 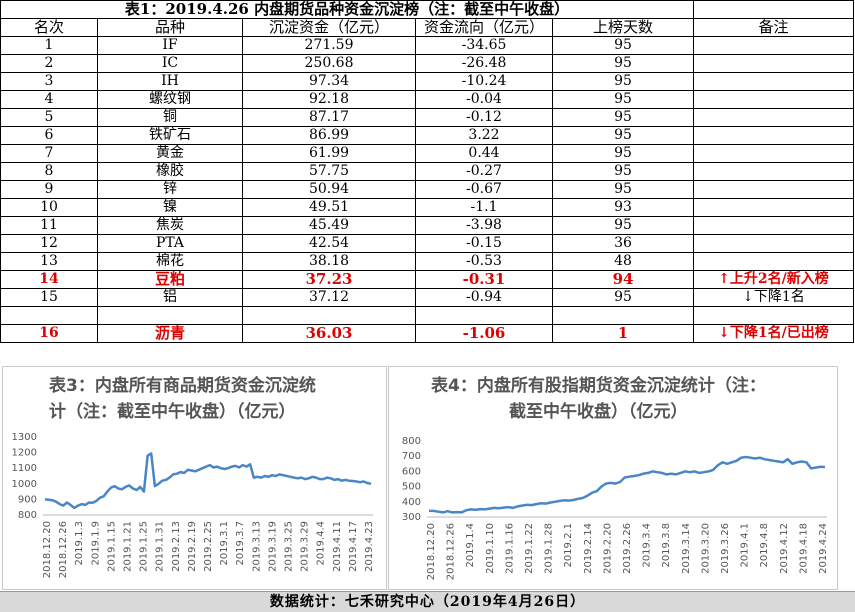 What do you see at coordinates (176, 546) in the screenshot?
I see `x-tick-label: 2019.2.13` at bounding box center [176, 546].